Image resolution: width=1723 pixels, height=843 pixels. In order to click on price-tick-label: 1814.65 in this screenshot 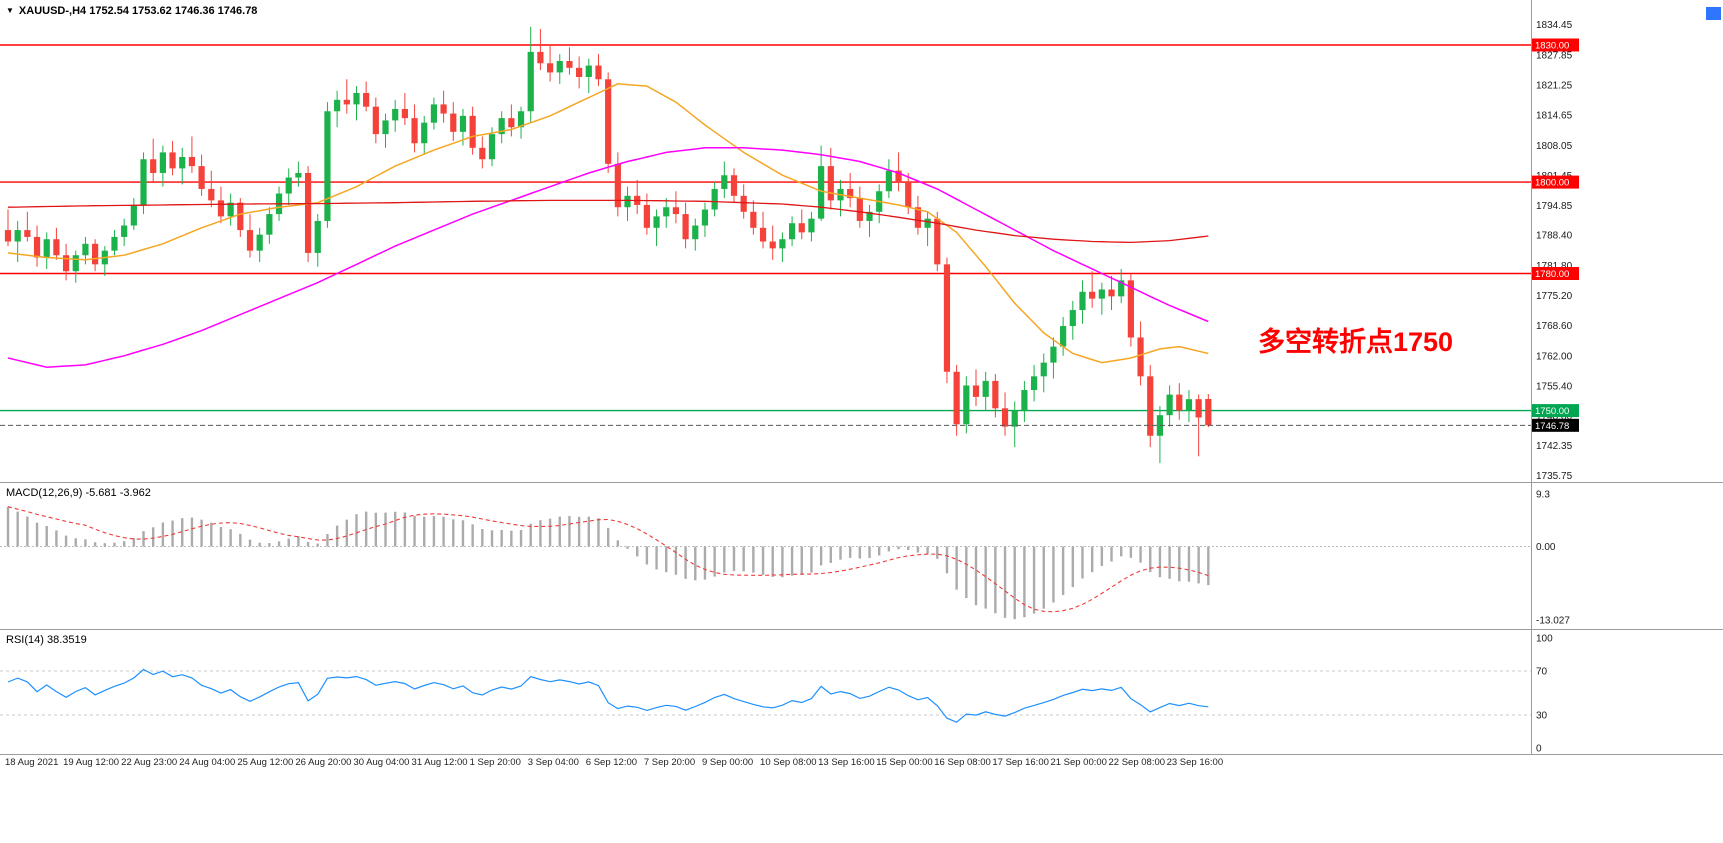, I will do `click(1554, 116)`.